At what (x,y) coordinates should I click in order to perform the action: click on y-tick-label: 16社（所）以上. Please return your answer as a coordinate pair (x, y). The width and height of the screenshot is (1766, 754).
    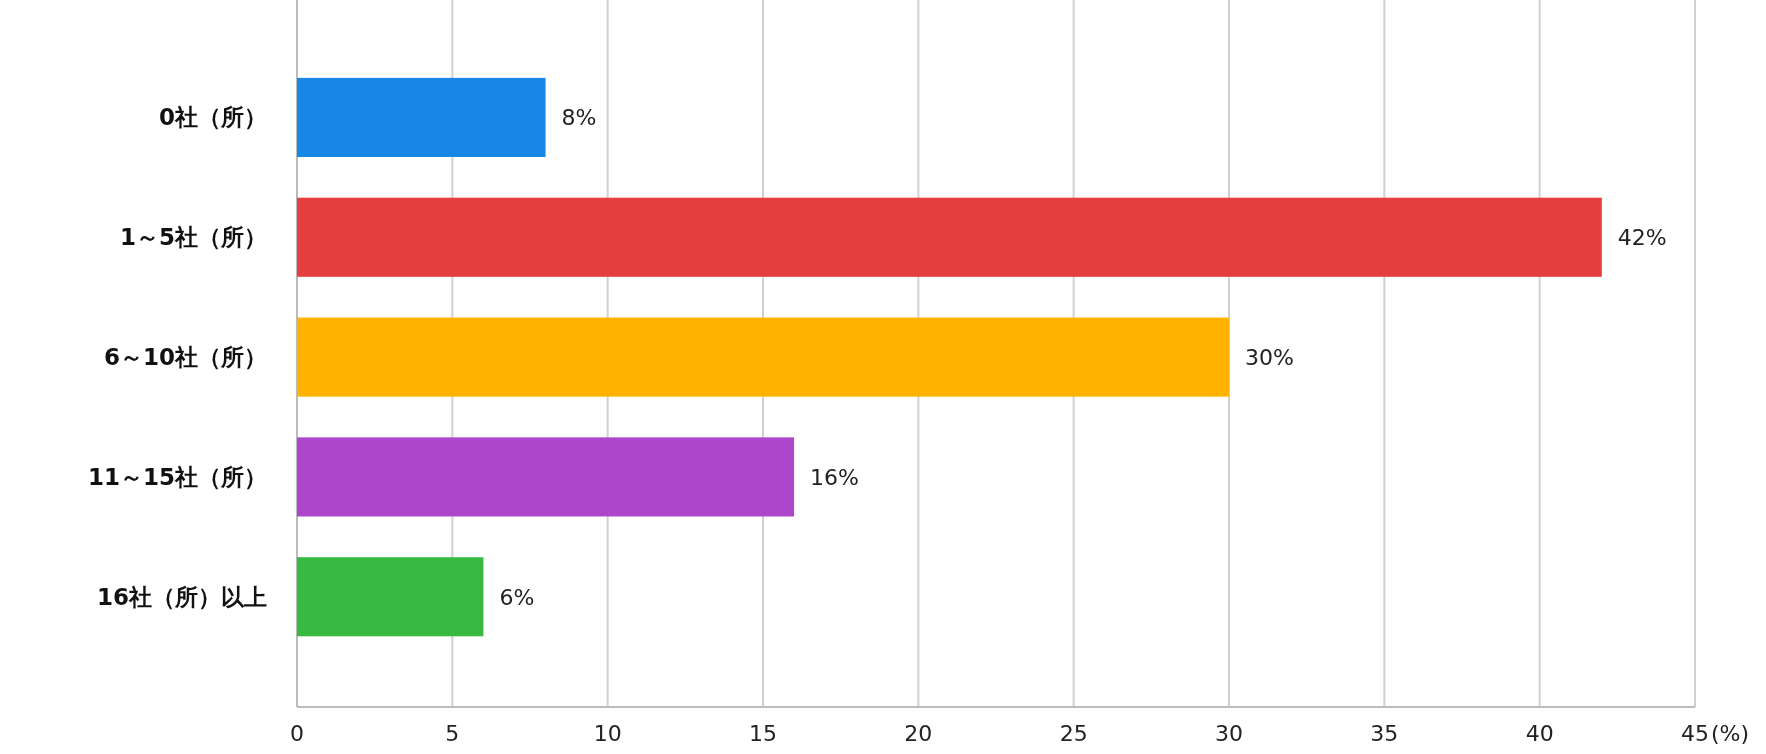
    Looking at the image, I should click on (181, 596).